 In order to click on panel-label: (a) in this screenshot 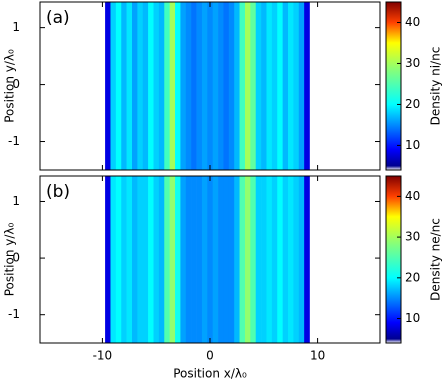, I will do `click(58, 18)`.